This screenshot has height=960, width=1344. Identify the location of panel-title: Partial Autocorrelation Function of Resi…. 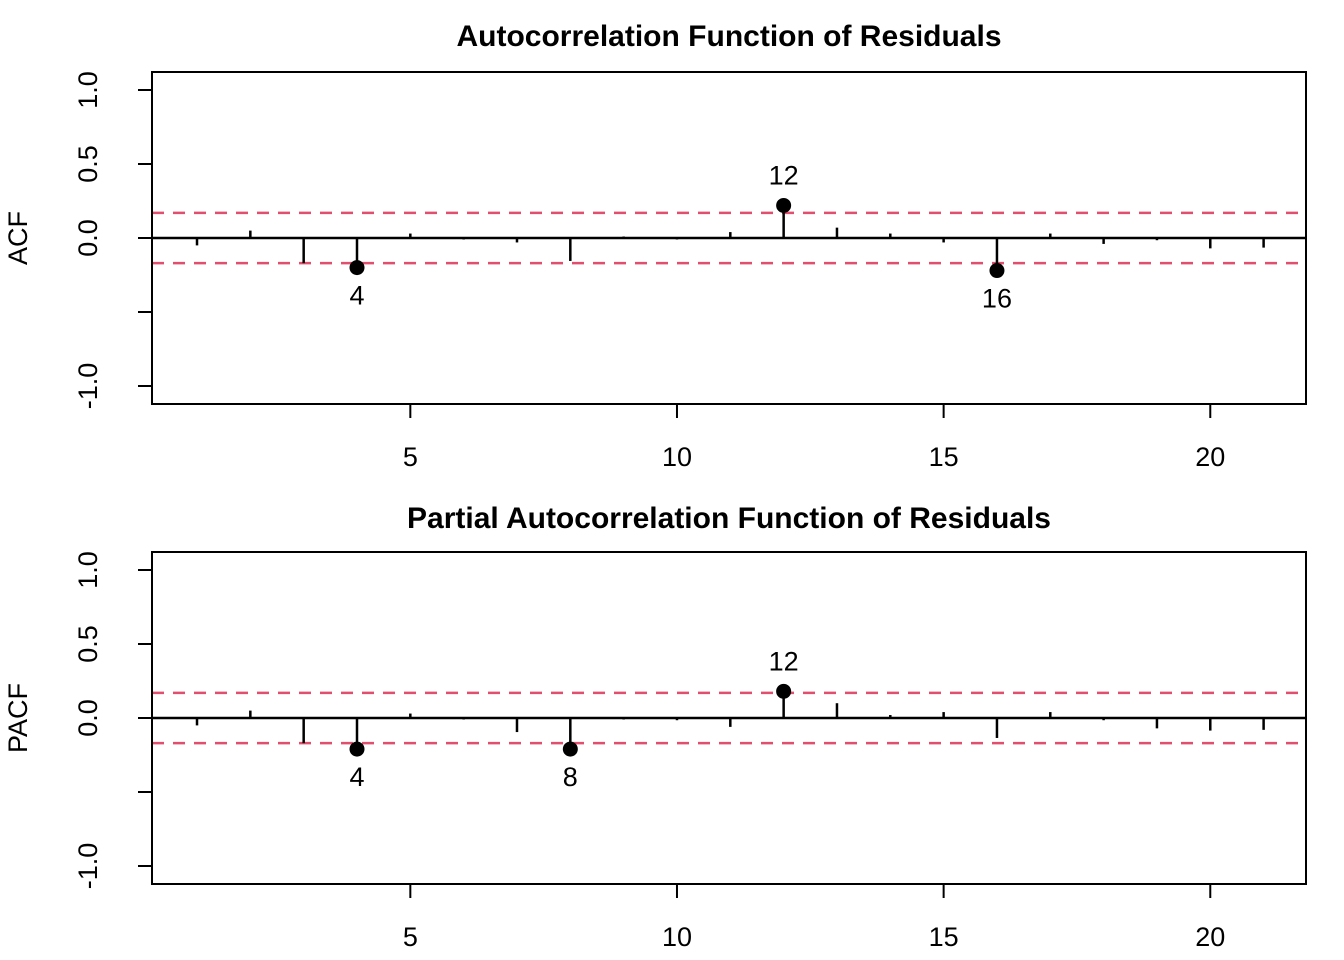
(729, 518).